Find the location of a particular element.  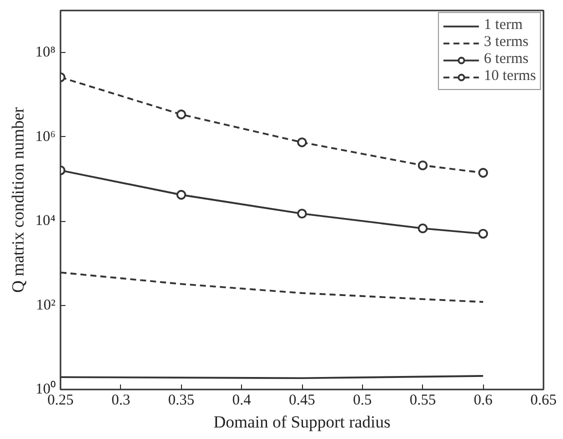

x-tick-label: 0.55 is located at coordinates (423, 400).